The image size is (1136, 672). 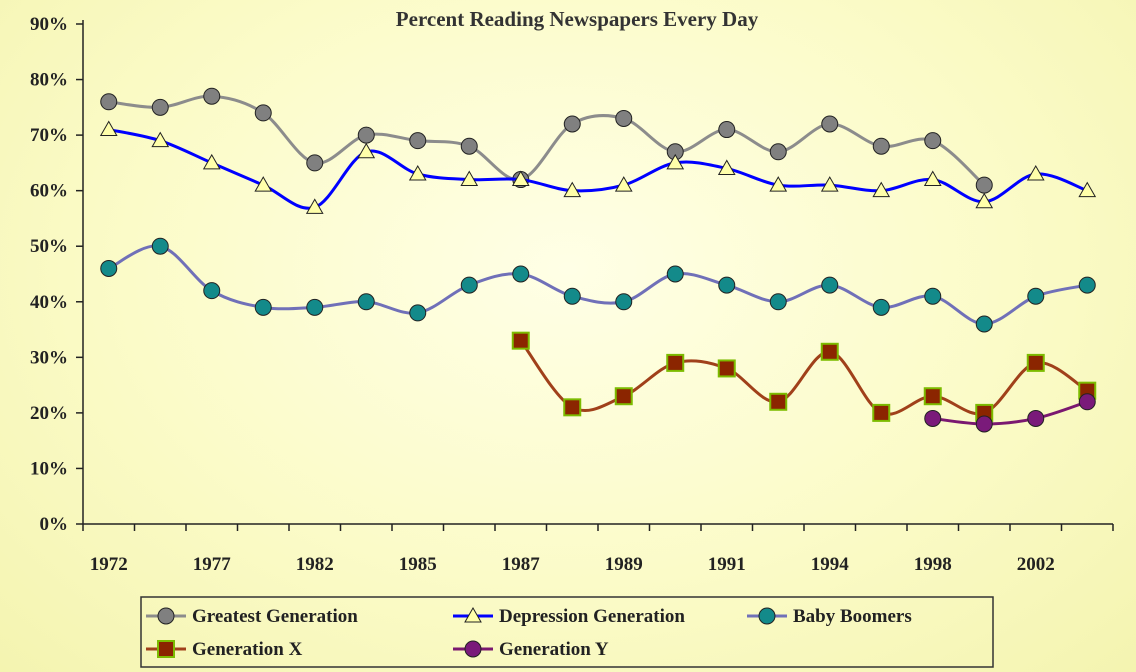 What do you see at coordinates (577, 19) in the screenshot?
I see `chart-title: Percent Reading Newspapers Every Day` at bounding box center [577, 19].